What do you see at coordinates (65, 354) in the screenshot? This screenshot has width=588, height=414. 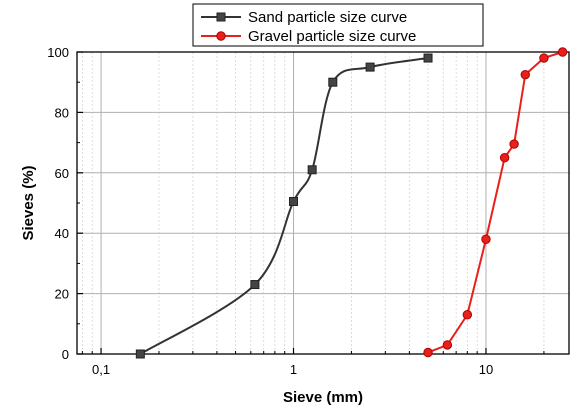 I see `y-tick-label: 0` at bounding box center [65, 354].